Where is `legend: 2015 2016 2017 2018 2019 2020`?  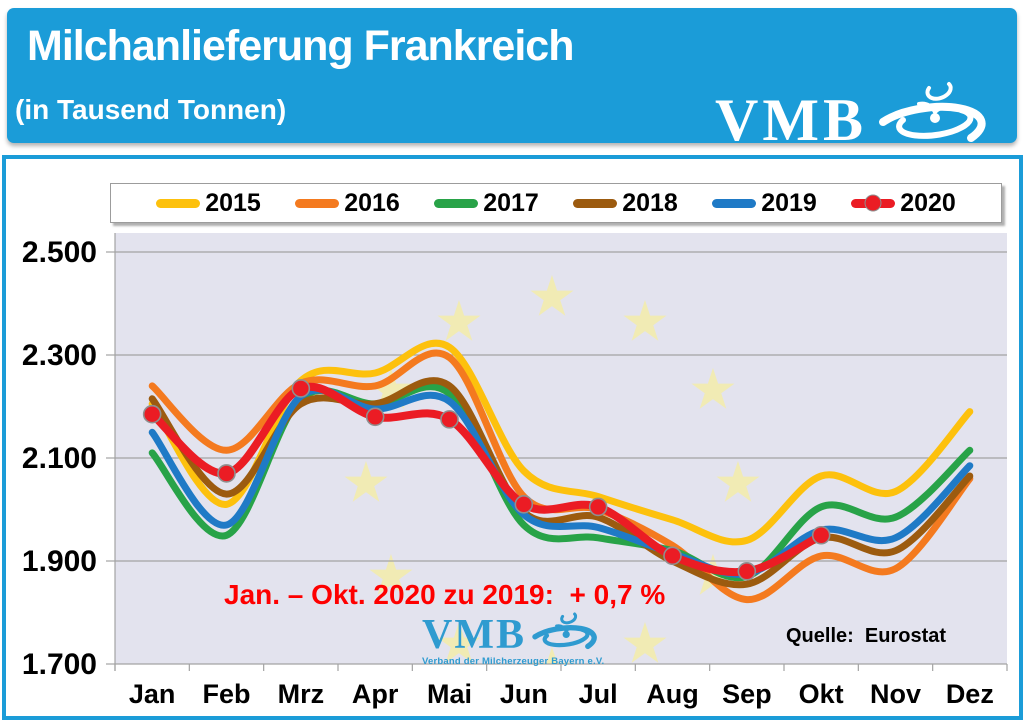
legend: 2015 2016 2017 2018 2019 2020 is located at coordinates (556, 203).